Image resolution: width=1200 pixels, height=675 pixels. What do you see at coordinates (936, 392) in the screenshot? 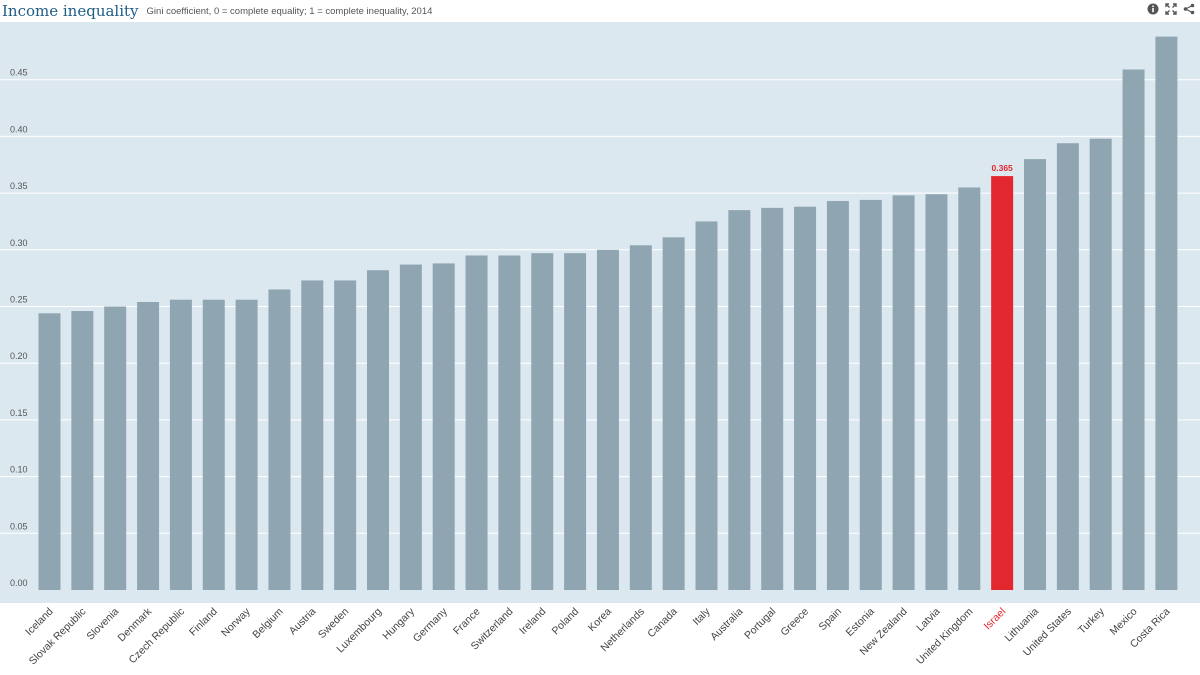
I see `bar-latvia` at bounding box center [936, 392].